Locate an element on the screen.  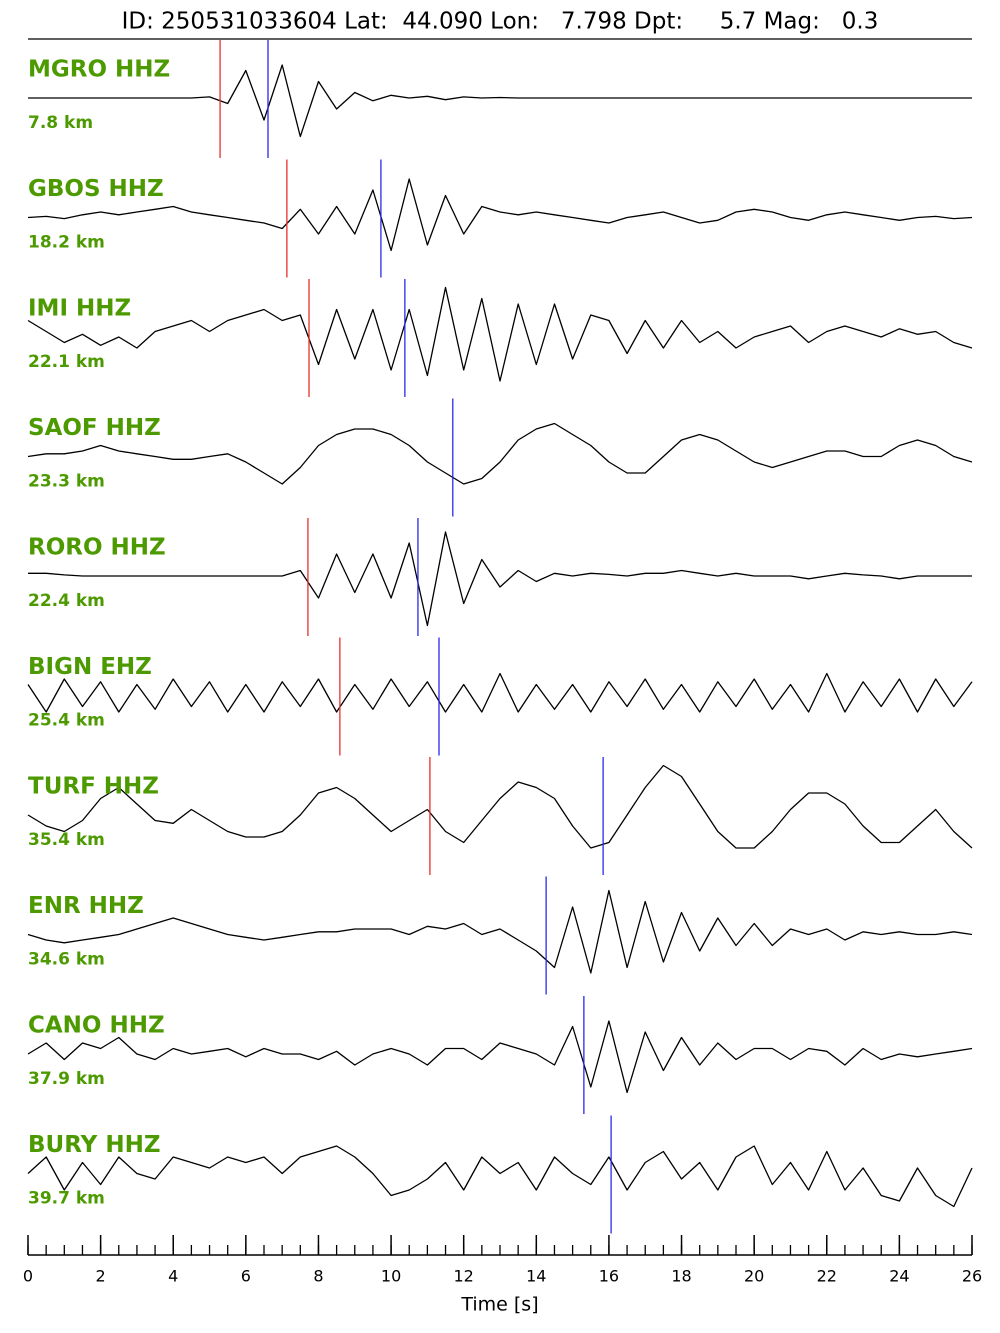
x-tick-label: 0 is located at coordinates (28, 1276).